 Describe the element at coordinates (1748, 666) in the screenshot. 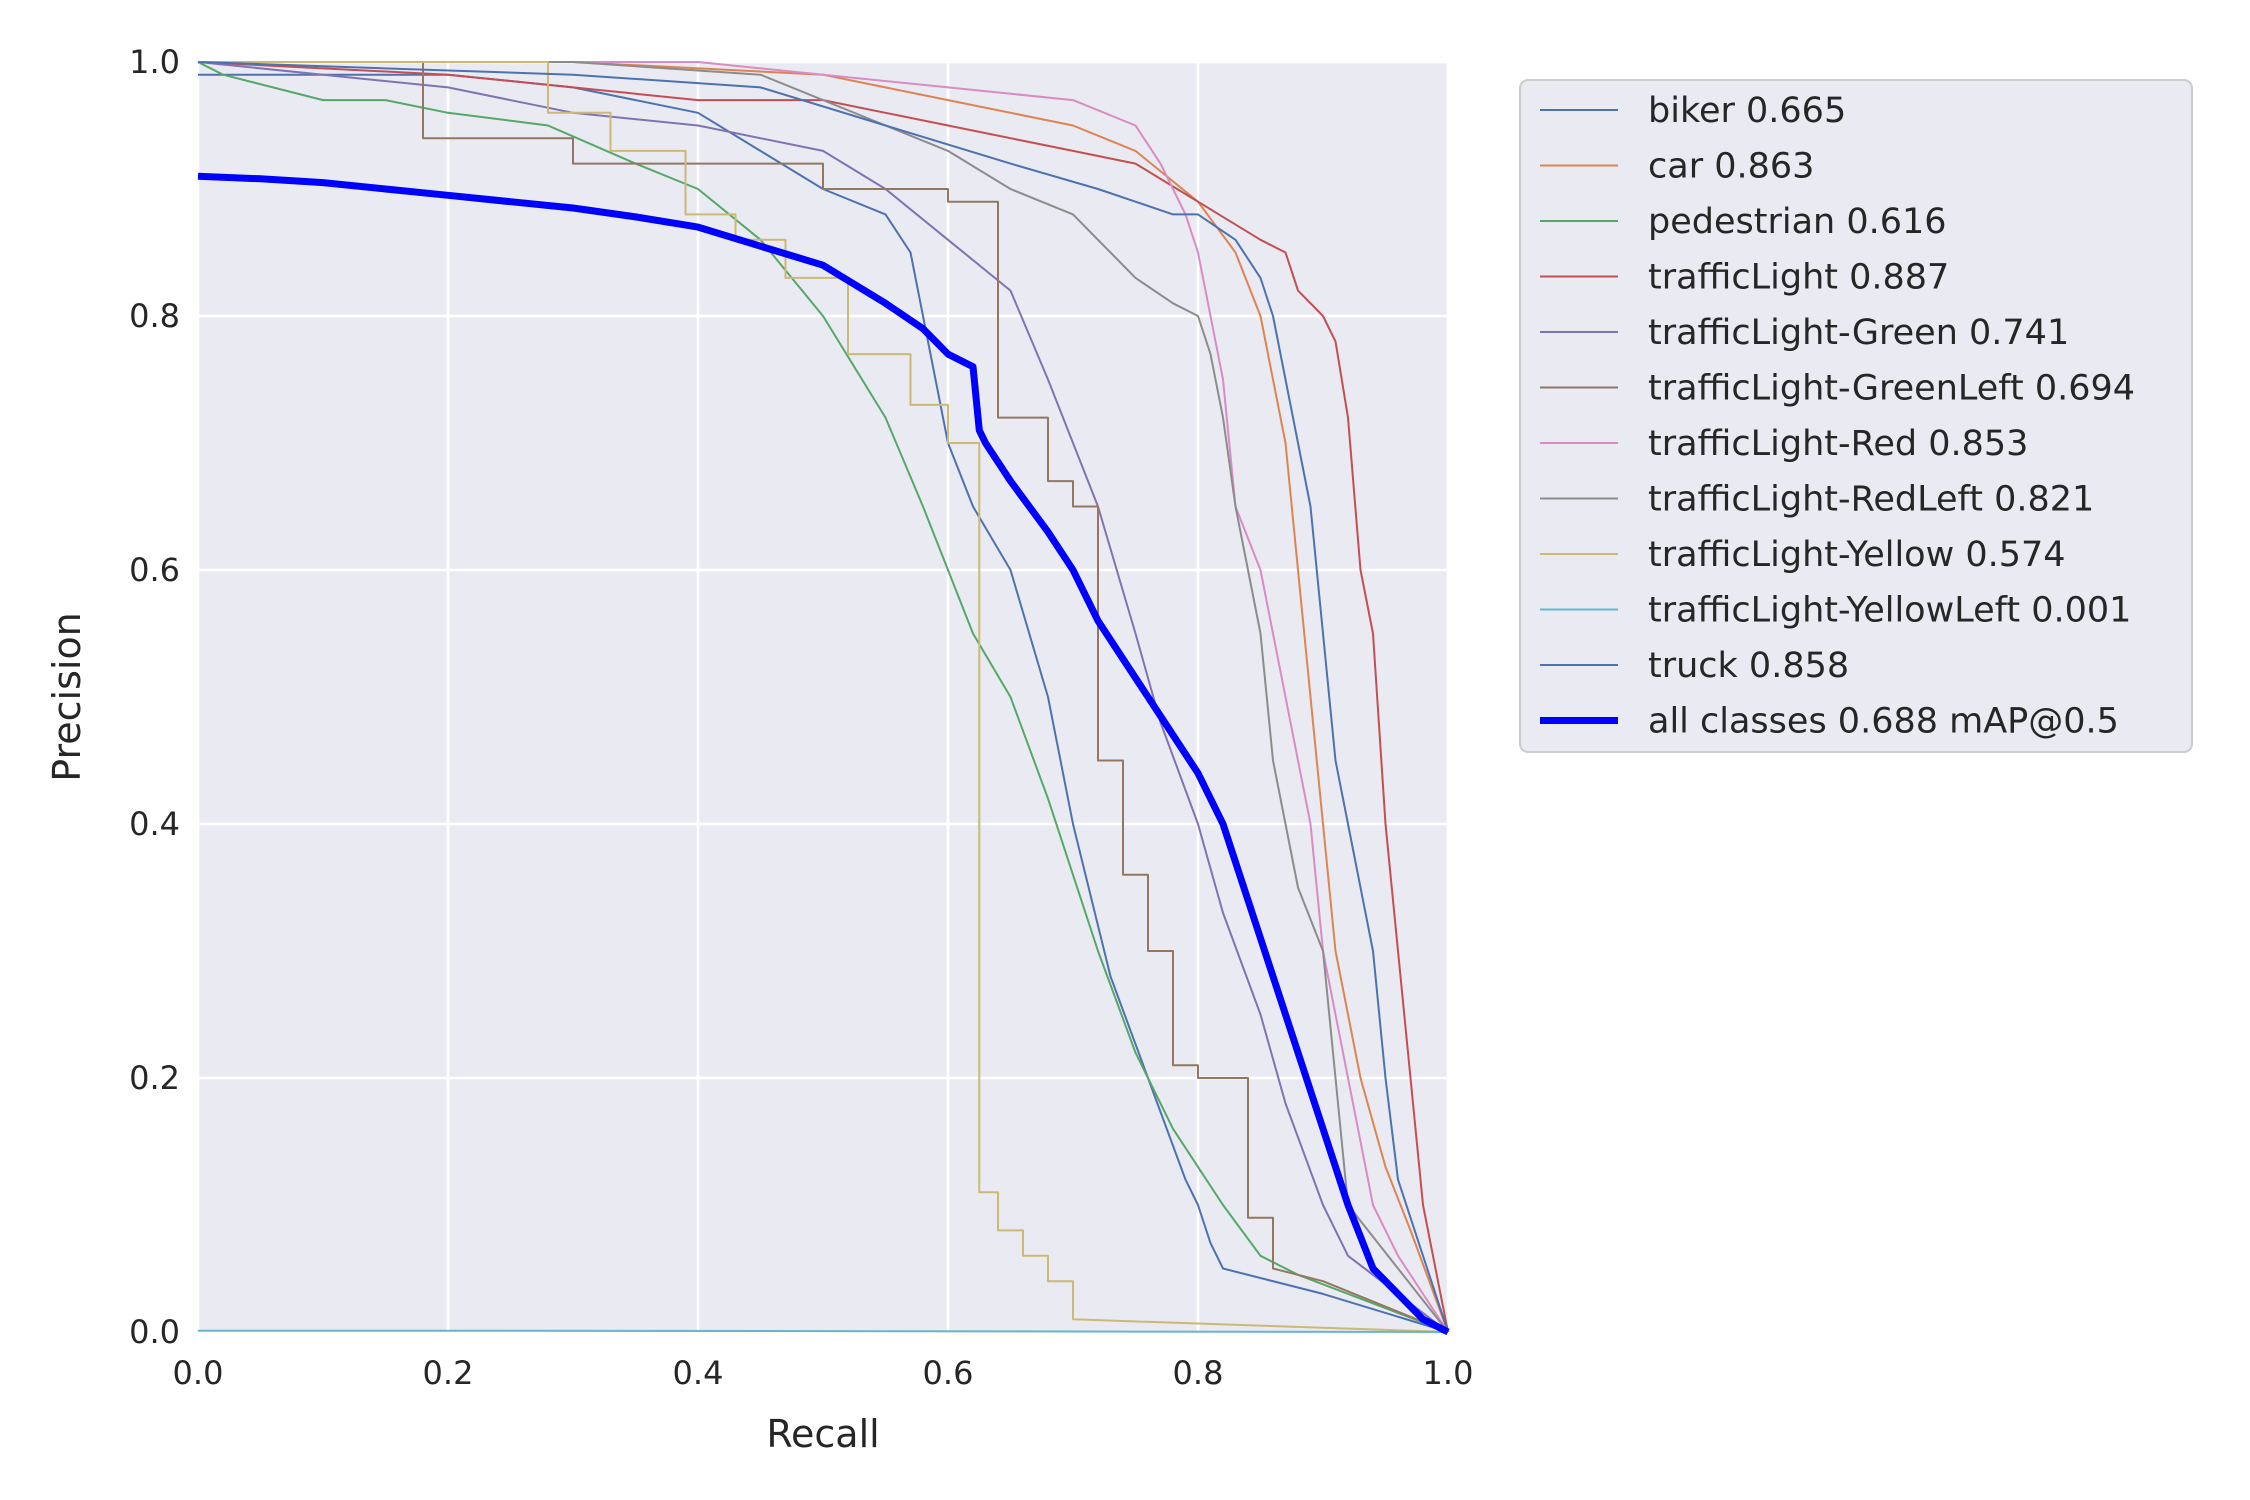

I see `legend-entry: truck 0.858` at that location.